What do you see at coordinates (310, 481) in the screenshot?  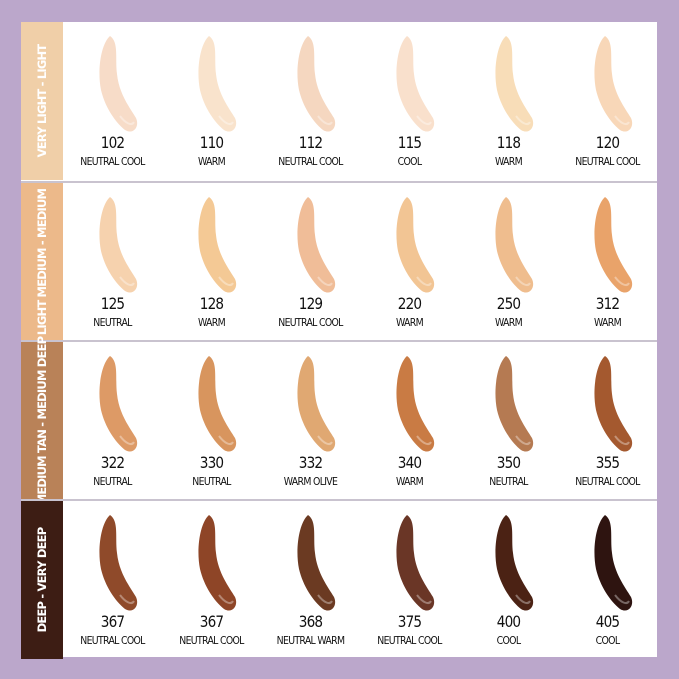 I see `shade-undertone: WARM OLIVE` at bounding box center [310, 481].